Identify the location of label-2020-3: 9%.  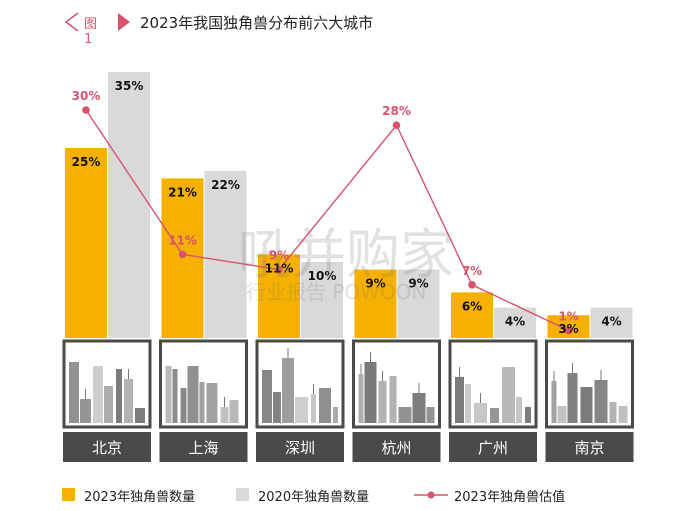
(418, 284).